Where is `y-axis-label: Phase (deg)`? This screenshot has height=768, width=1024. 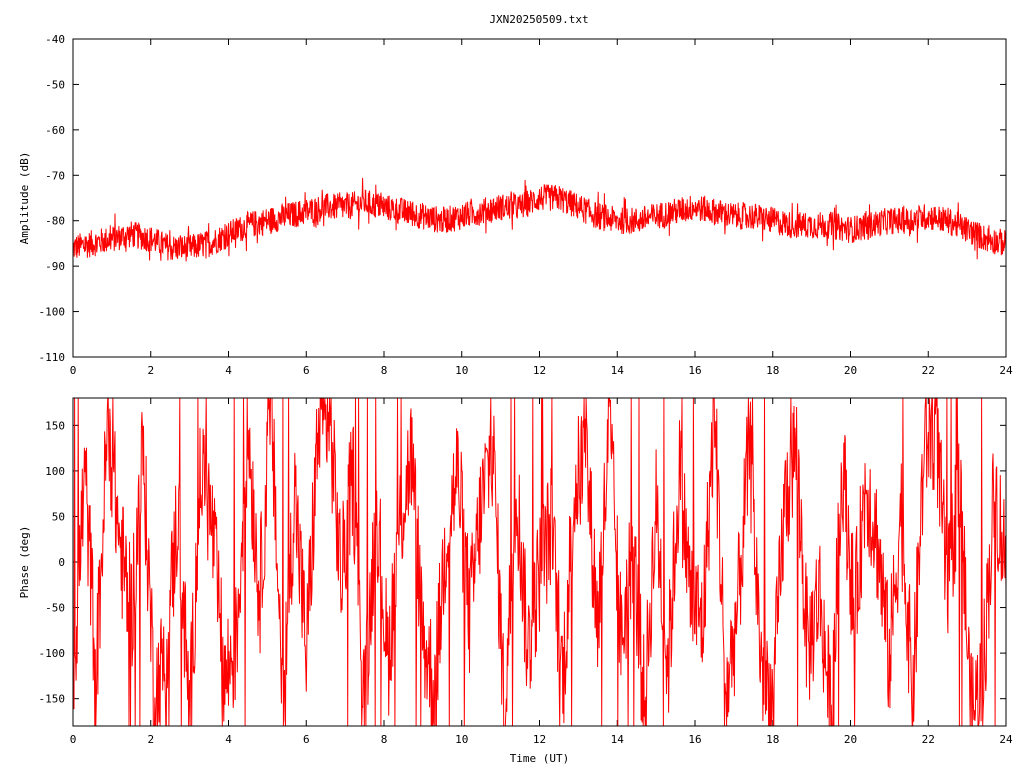
y-axis-label: Phase (deg) is located at coordinates (24, 562).